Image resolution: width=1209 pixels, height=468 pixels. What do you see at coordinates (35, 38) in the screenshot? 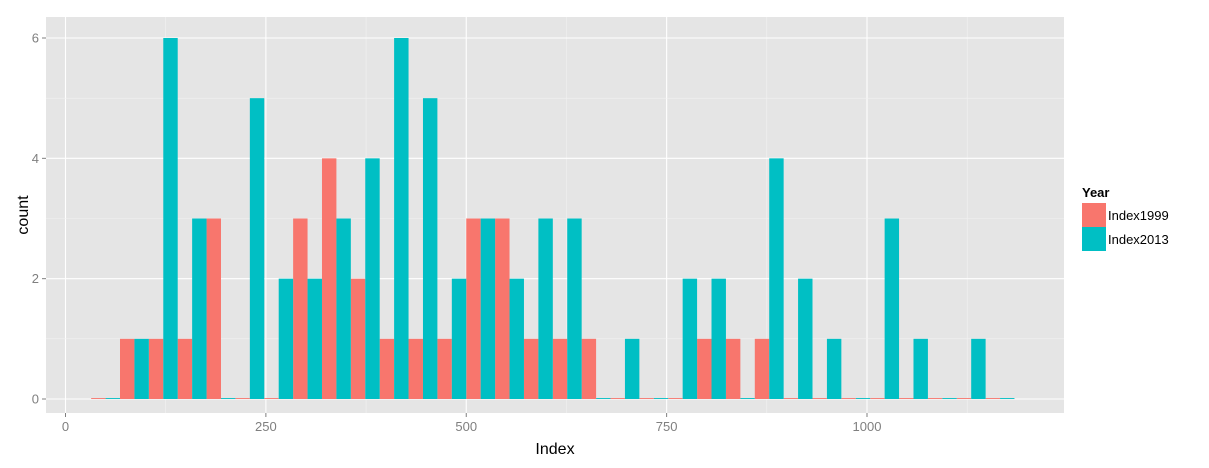
I see `y-tick-label: 6` at bounding box center [35, 38].